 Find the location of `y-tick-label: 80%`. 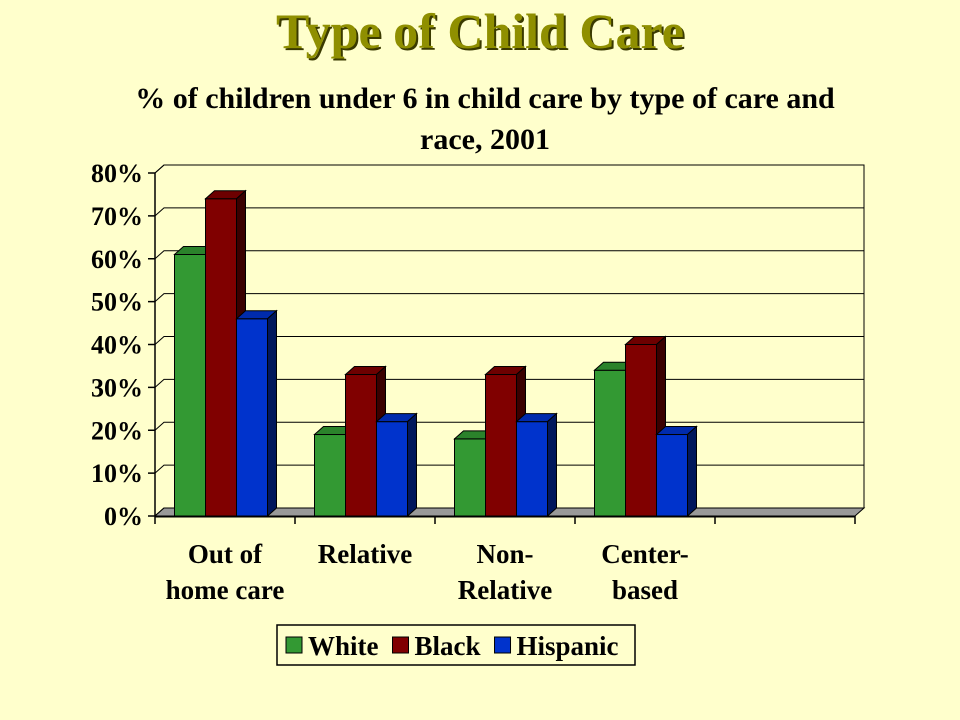

y-tick-label: 80% is located at coordinates (117, 173).